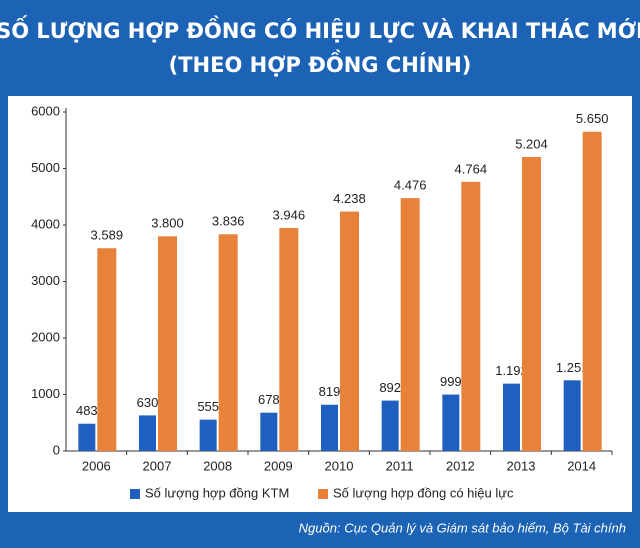 The width and height of the screenshot is (640, 548). I want to click on value-label: 678, so click(269, 399).